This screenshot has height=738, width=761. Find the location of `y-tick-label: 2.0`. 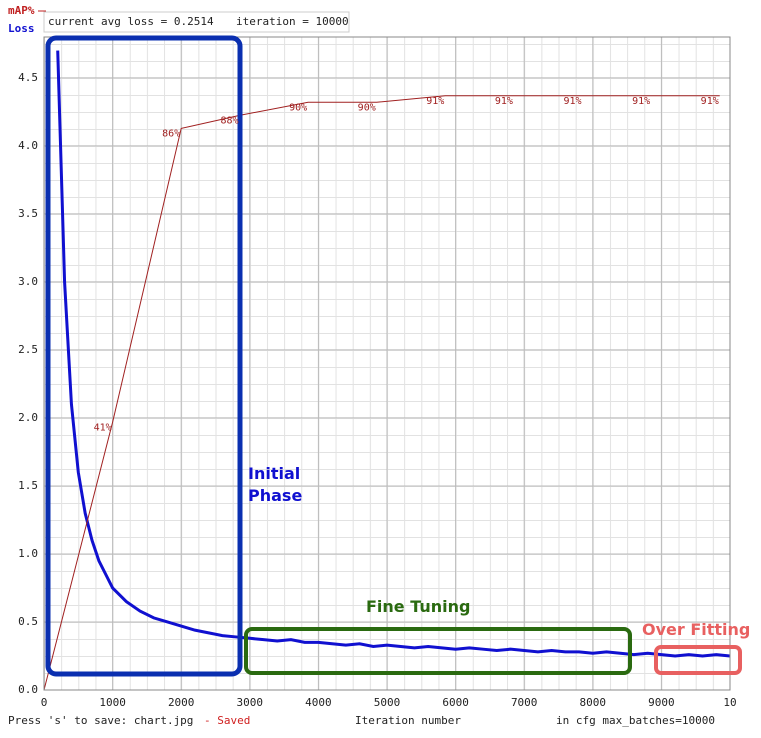

y-tick-label: 2.0 is located at coordinates (28, 417).